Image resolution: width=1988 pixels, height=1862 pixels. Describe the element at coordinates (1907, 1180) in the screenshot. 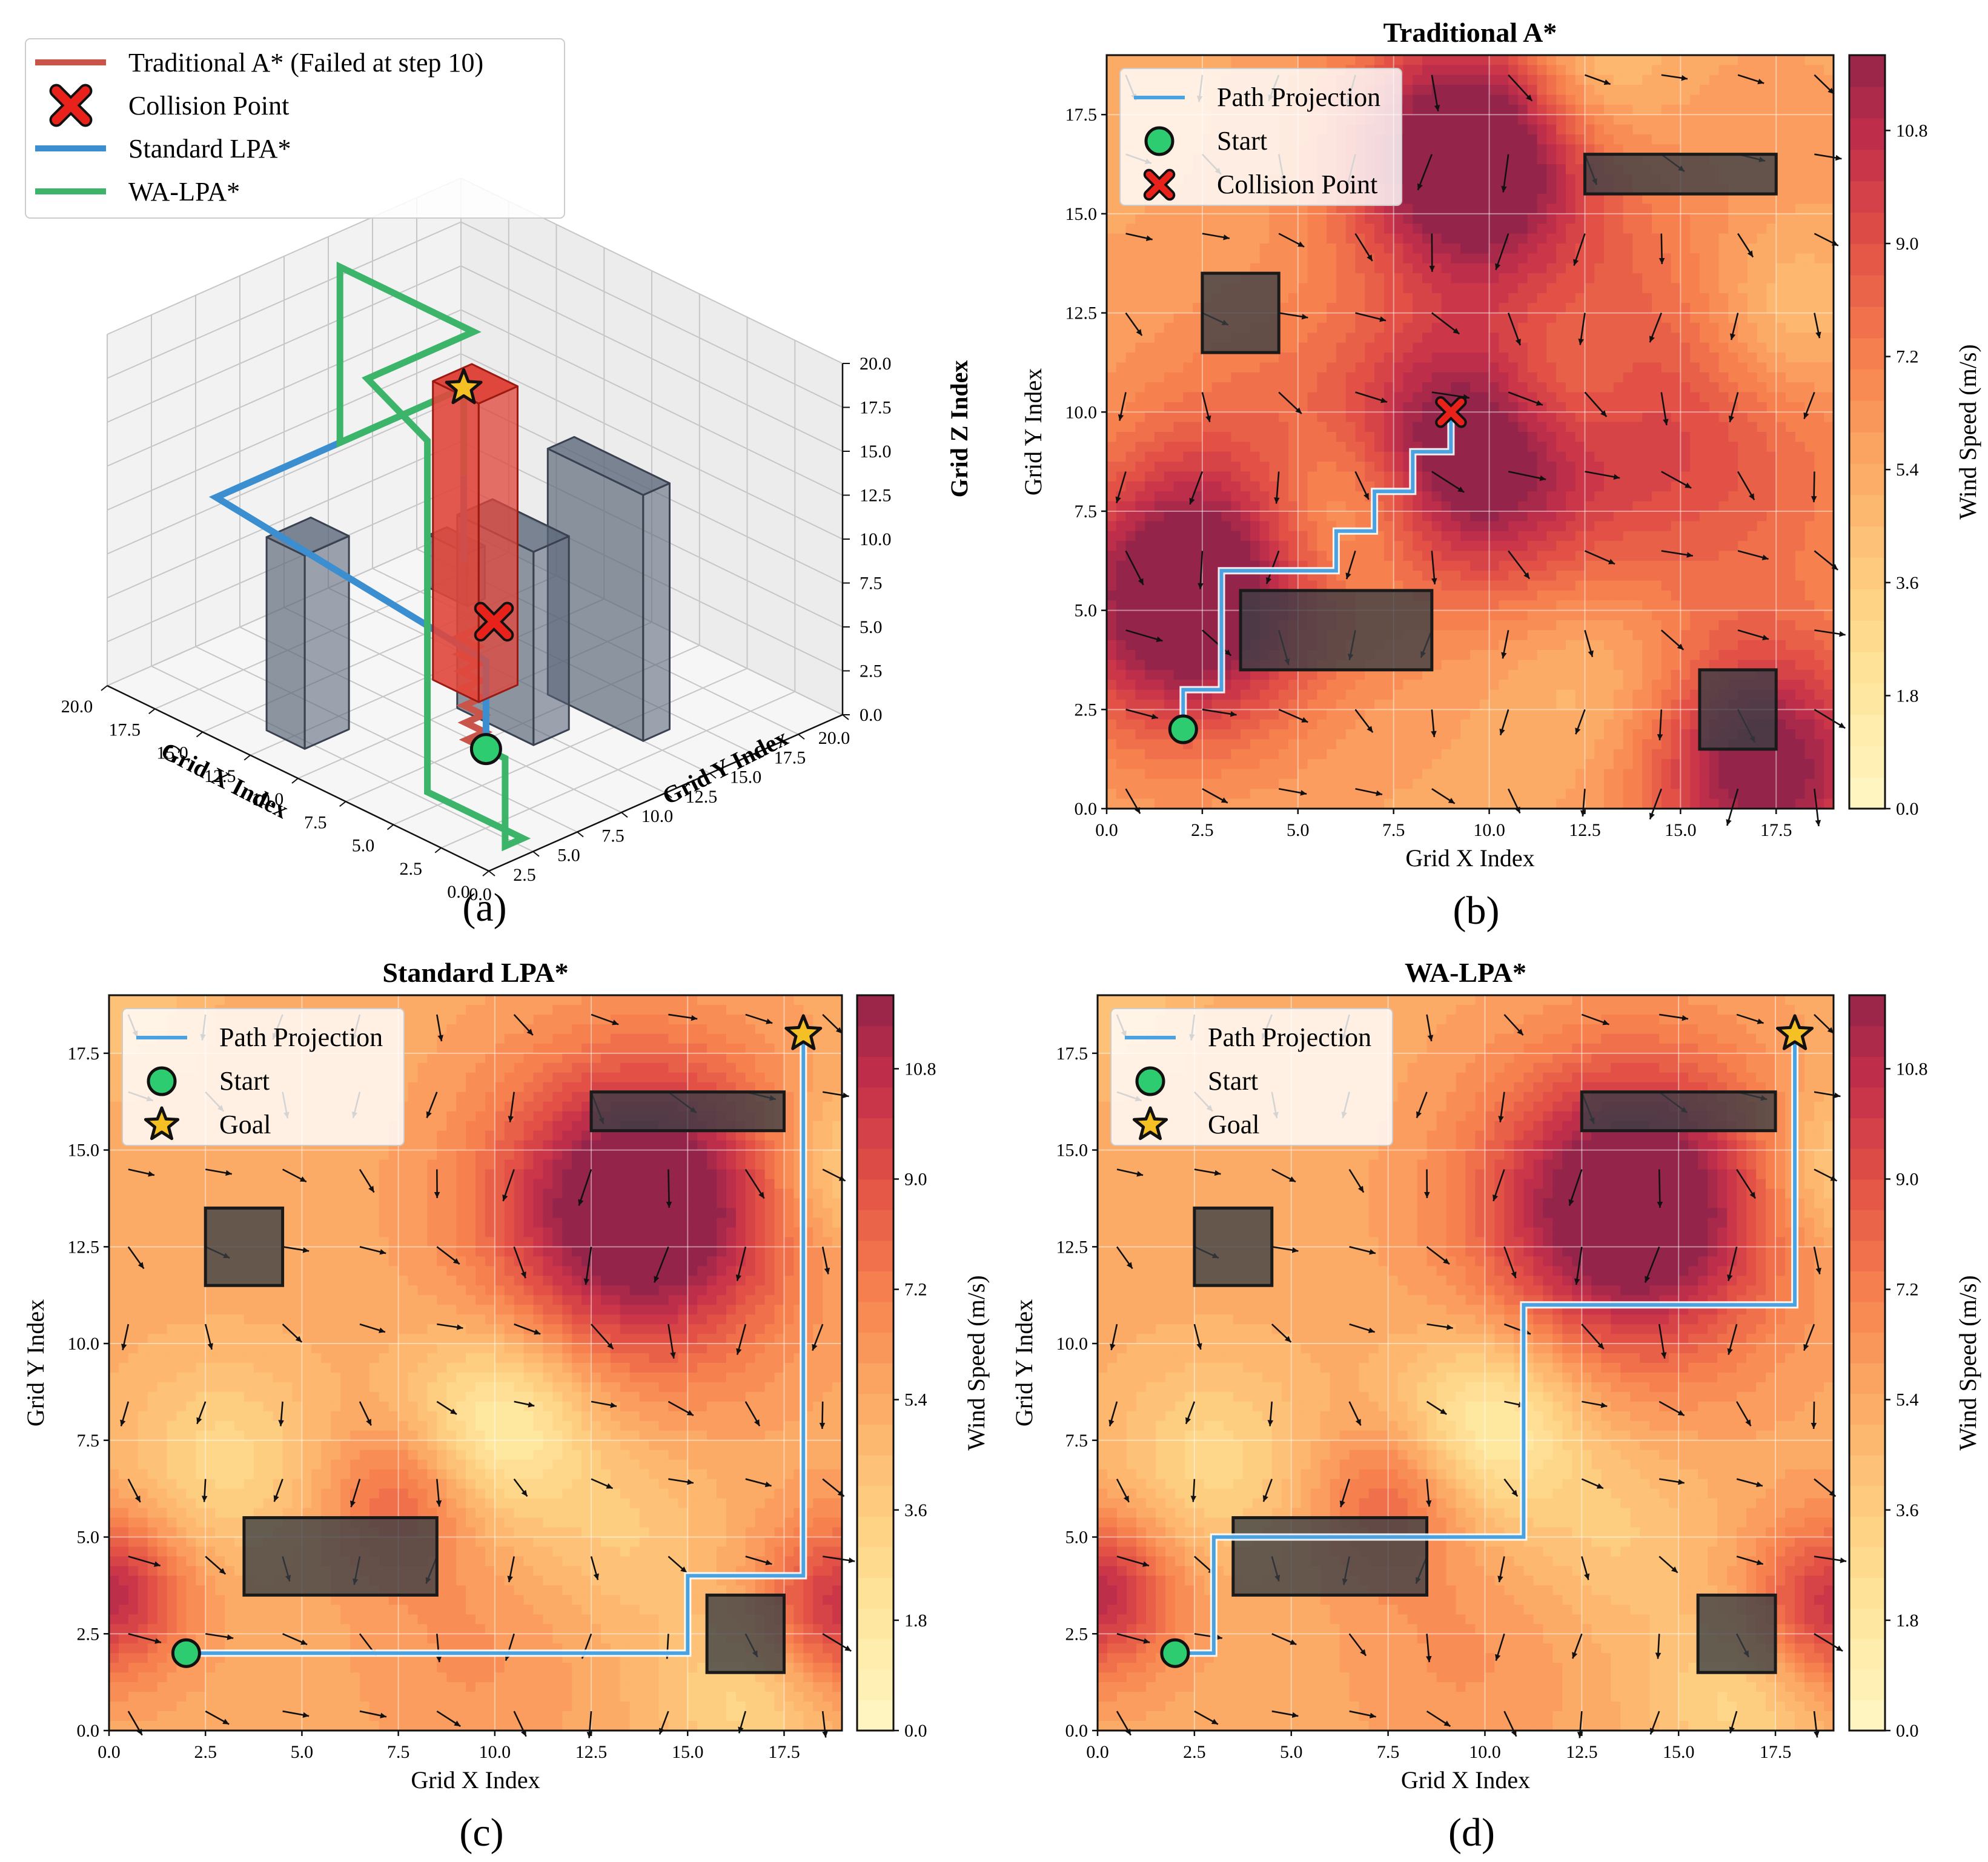

I see `colorbar-tick-label: 9.0` at that location.